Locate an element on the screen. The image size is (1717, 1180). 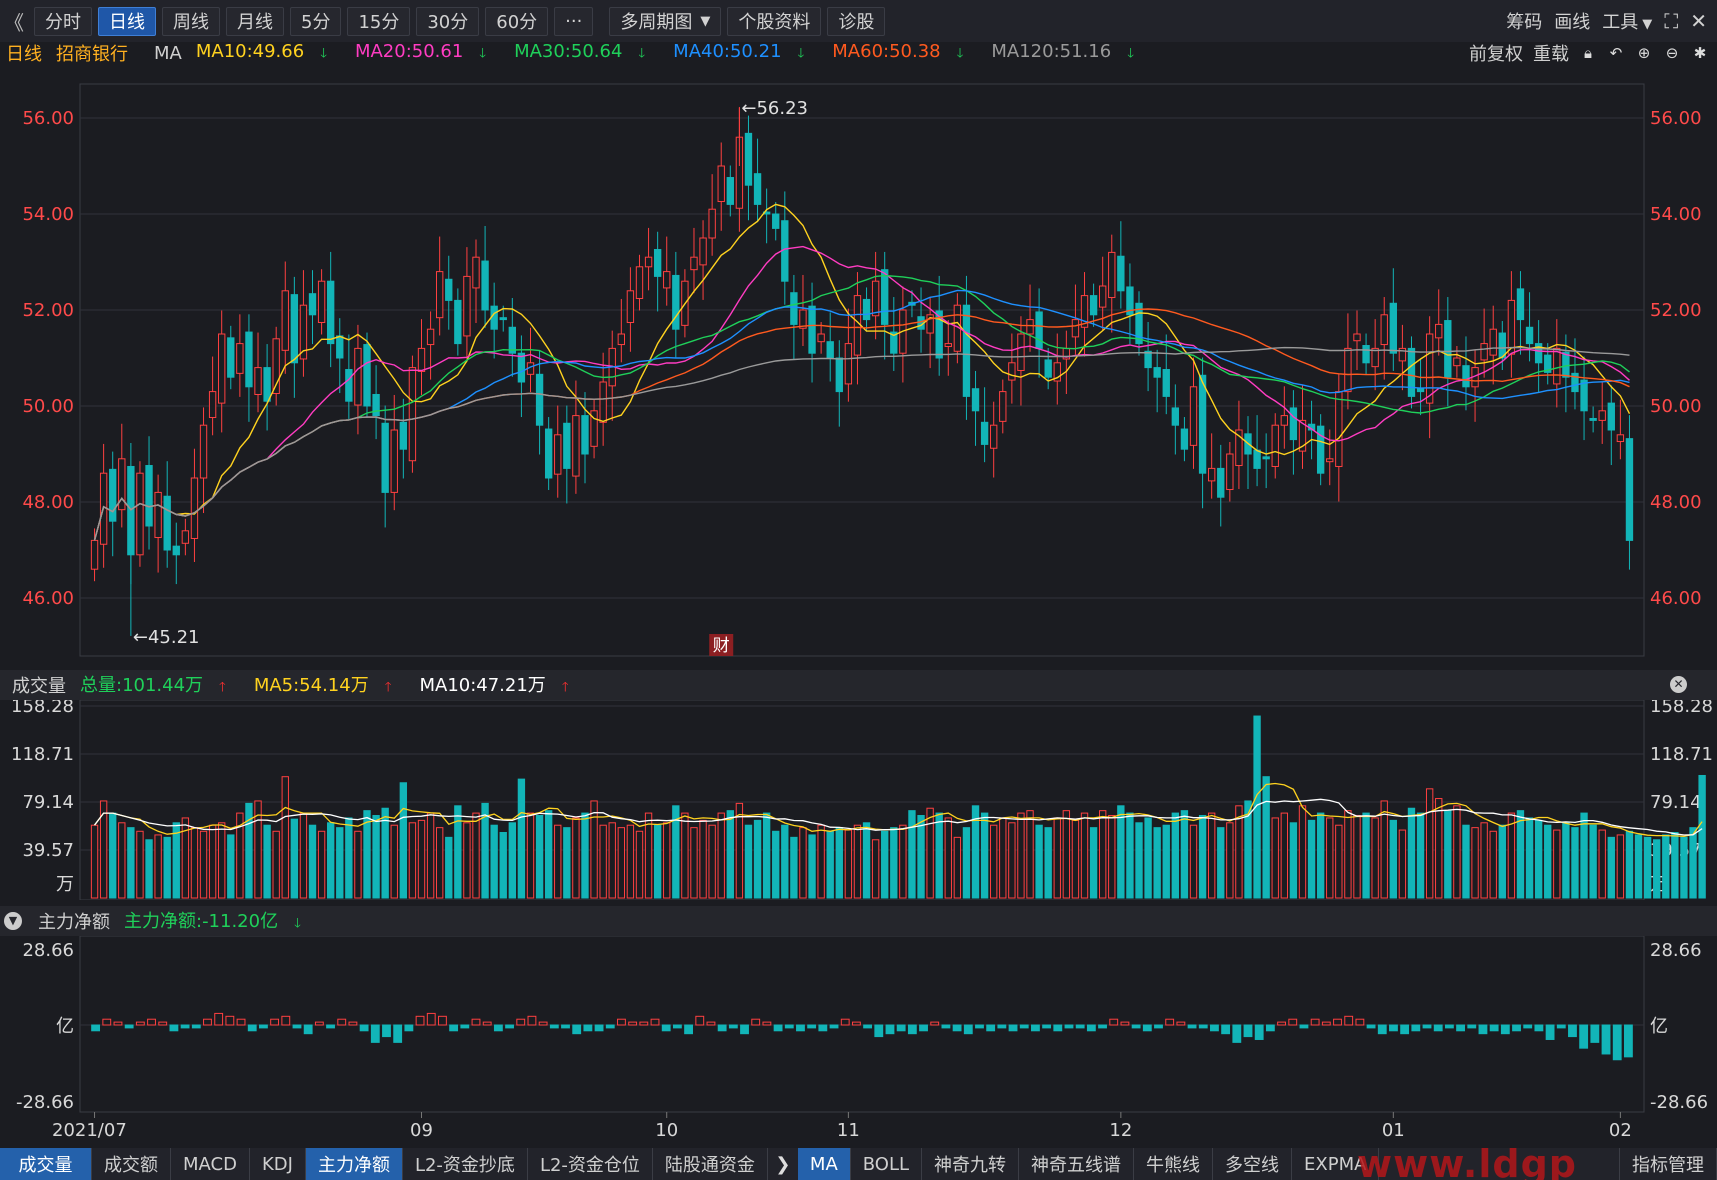
indicator-manage-button: 指标管理 is located at coordinates (1668, 1164).